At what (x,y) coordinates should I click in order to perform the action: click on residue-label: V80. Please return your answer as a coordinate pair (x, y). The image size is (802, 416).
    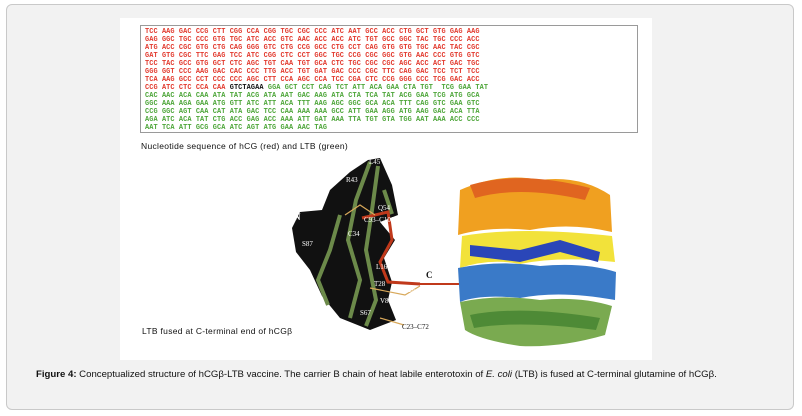
    Looking at the image, I should click on (386, 301).